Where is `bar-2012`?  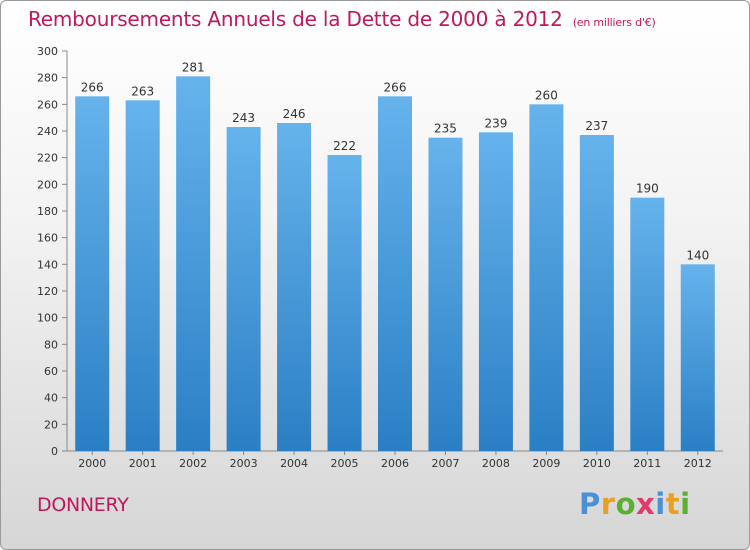 bar-2012 is located at coordinates (697, 357).